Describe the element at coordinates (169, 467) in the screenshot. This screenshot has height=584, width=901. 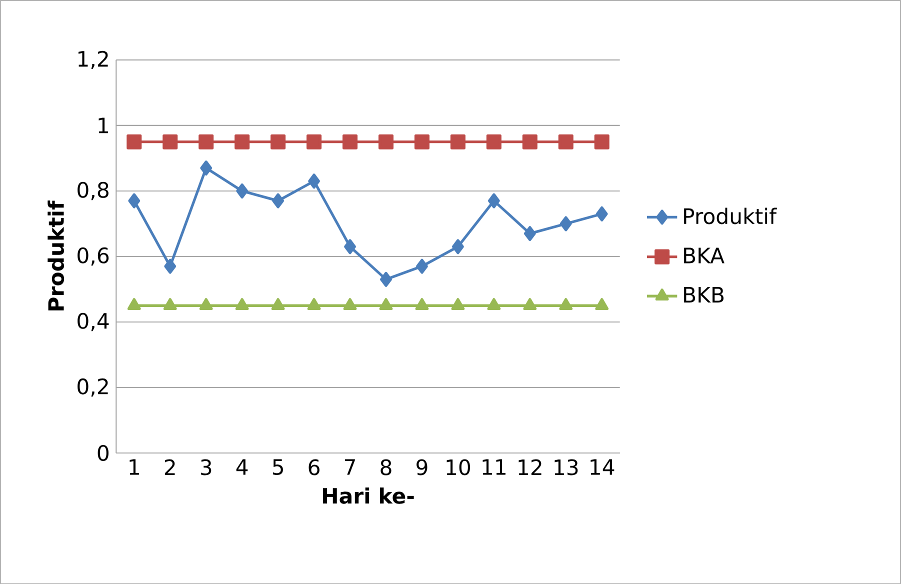
I see `x-tick-label: 2` at that location.